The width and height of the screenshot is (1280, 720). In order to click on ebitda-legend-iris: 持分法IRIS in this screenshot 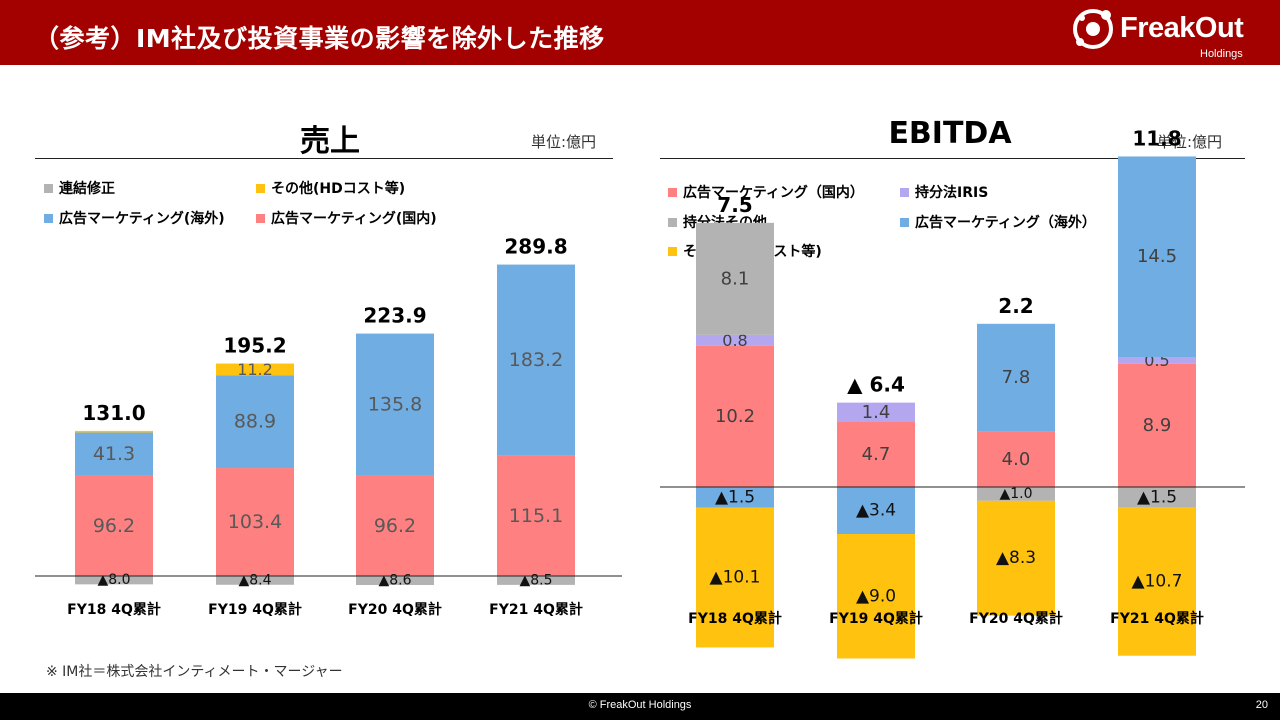, I will do `click(944, 192)`.